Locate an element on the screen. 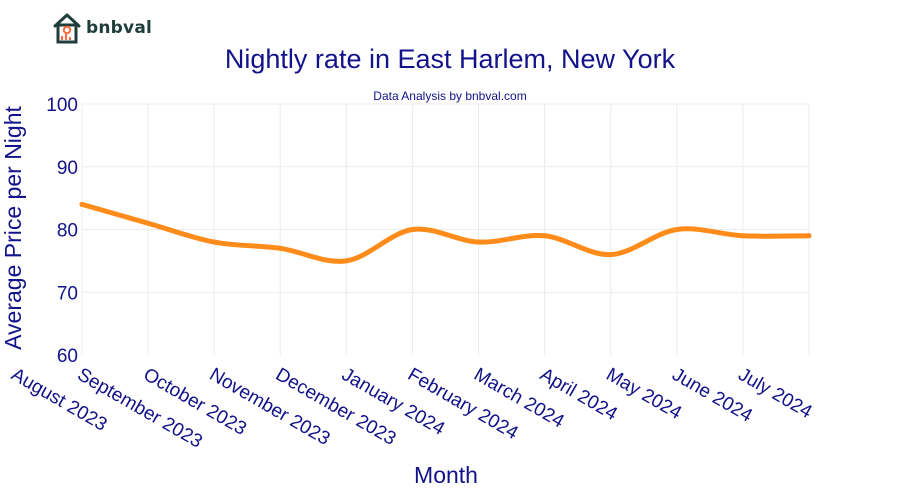  y-axis-title: Average Price per Night is located at coordinates (13, 228).